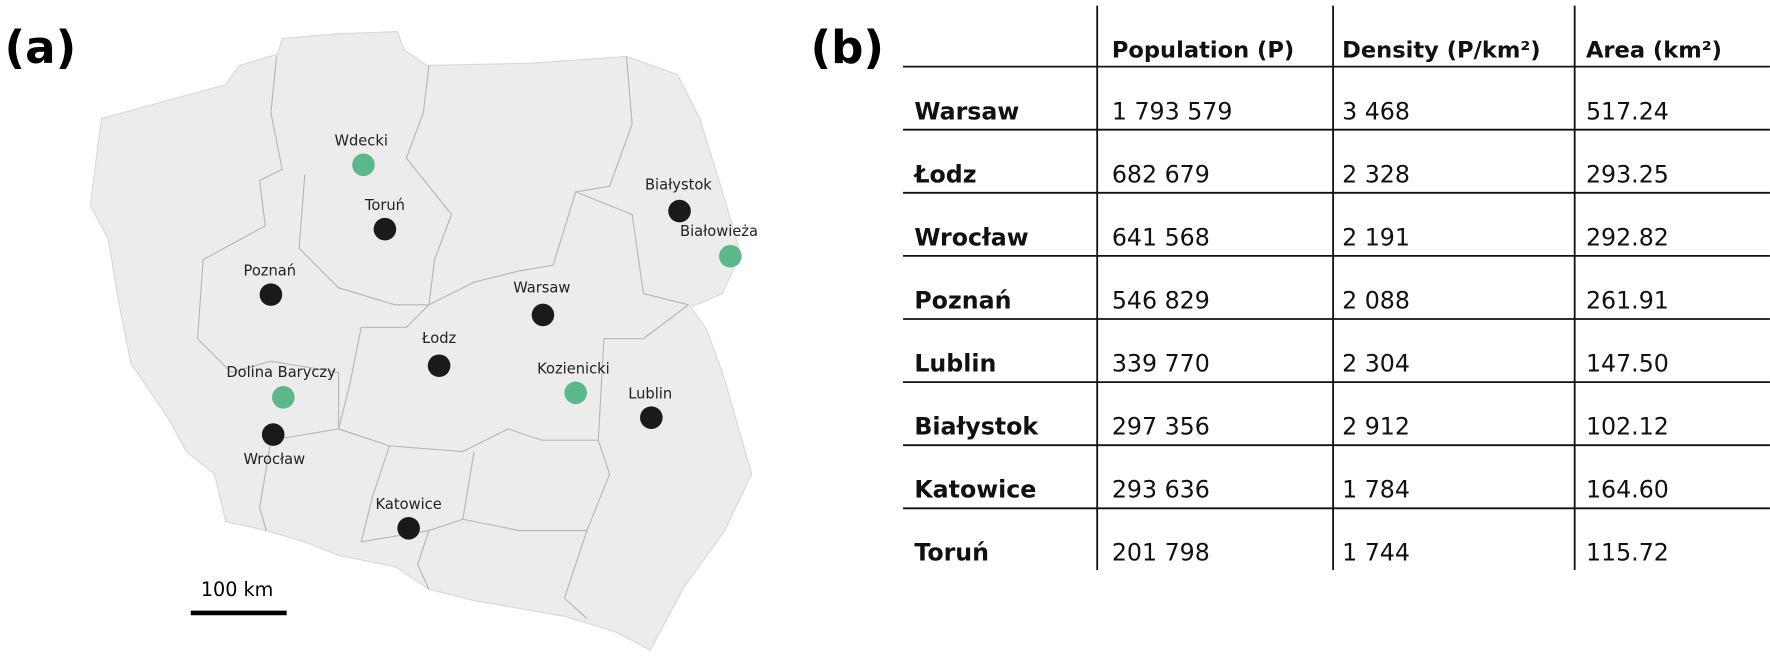  I want to click on place-label: Warsaw, so click(541, 287).